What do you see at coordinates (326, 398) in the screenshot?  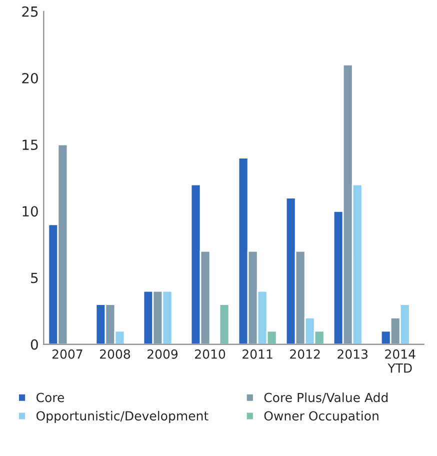 I see `legend-label: Core Plus/Value Add` at bounding box center [326, 398].